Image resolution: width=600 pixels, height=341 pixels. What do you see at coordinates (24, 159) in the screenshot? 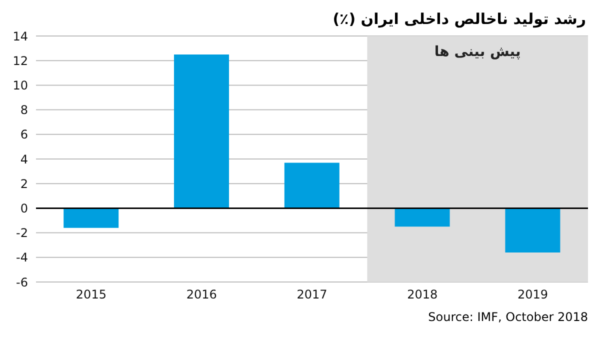
I see `y-tick-label: 4` at bounding box center [24, 159].